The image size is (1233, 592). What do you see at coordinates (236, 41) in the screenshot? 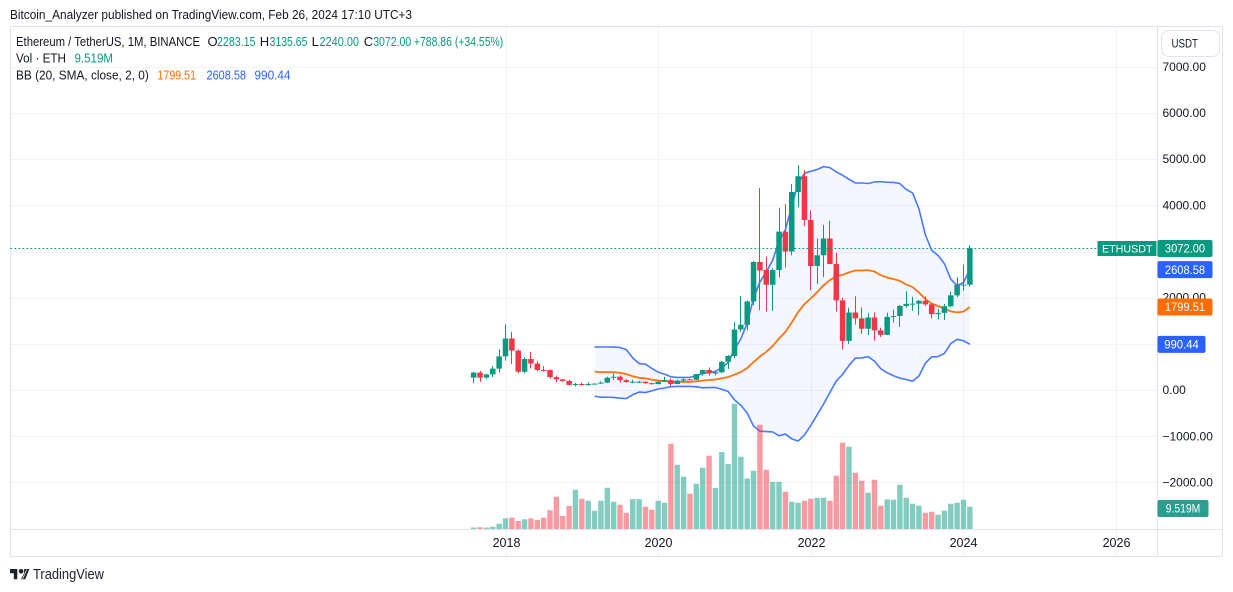
I see `svg-text: 2283.15` at bounding box center [236, 41].